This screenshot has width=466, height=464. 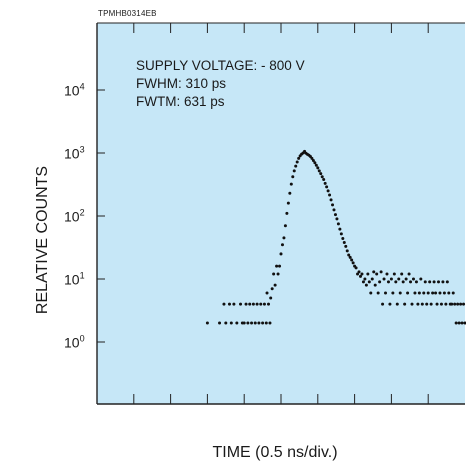 I want to click on y-tick-label-1e1: 10¹, so click(x=74, y=279).